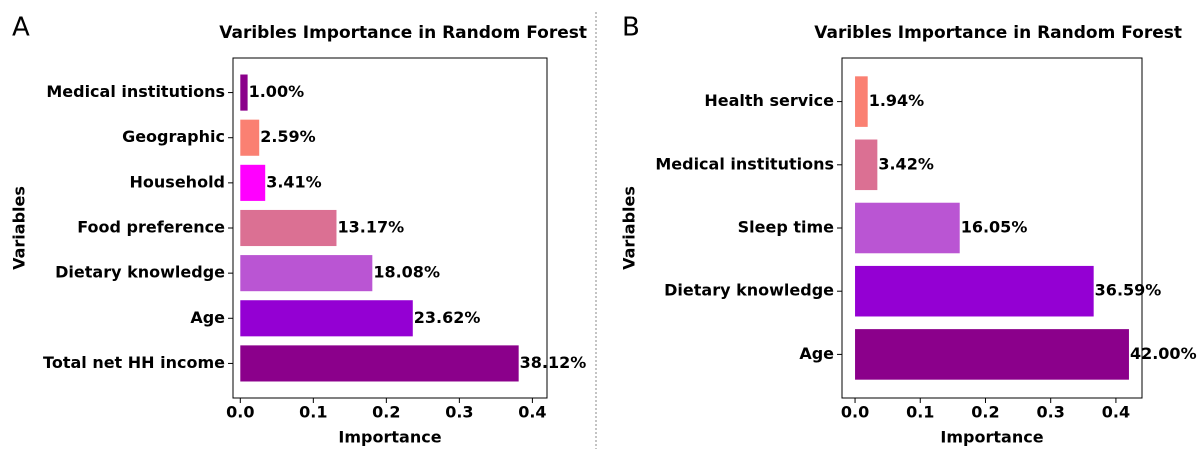 The image size is (1204, 449). What do you see at coordinates (1128, 290) in the screenshot?
I see `data-label: 36.59%` at bounding box center [1128, 290].